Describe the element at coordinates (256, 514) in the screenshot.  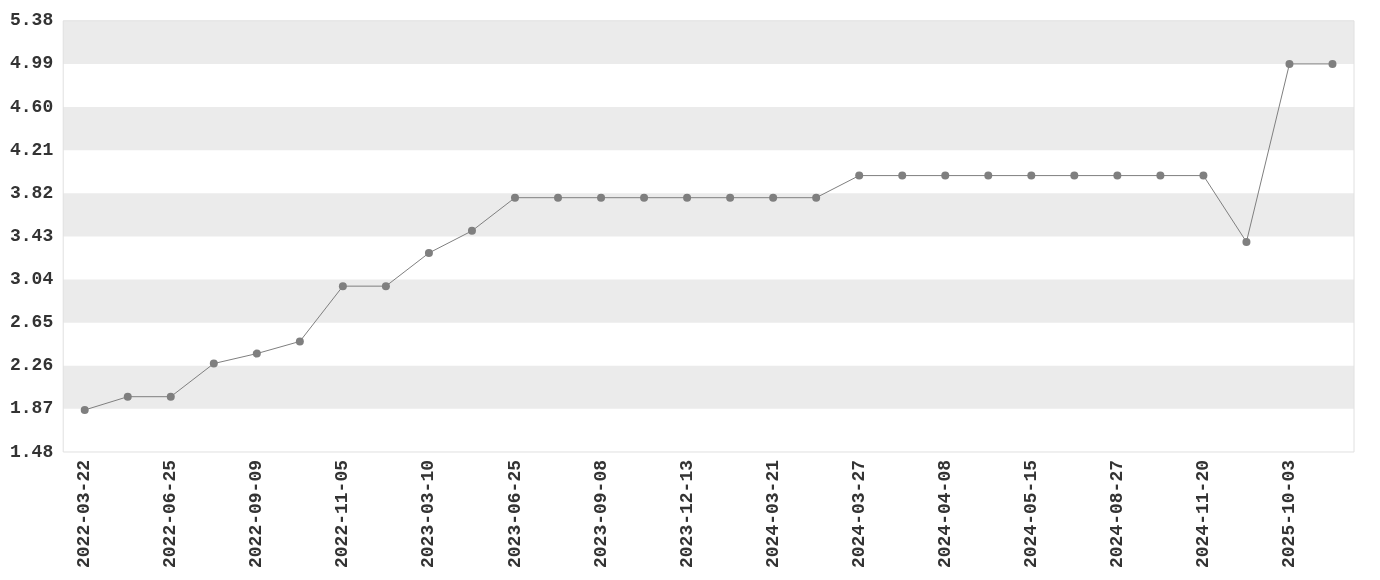
I see `x-tick-label: 2022-09-09` at that location.